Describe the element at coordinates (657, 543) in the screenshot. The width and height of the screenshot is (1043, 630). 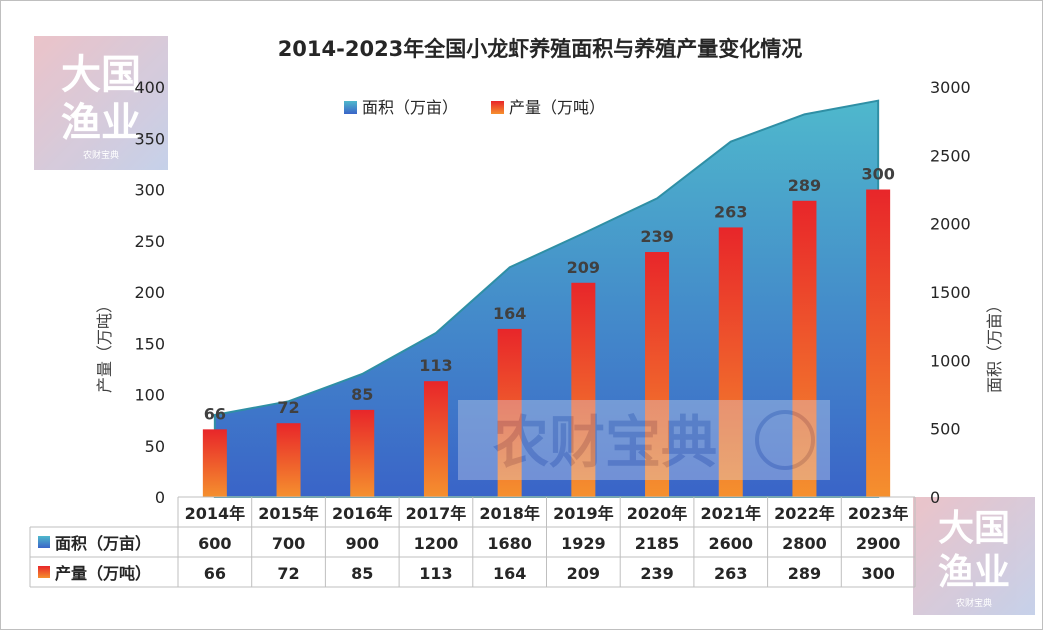
I see `table-cell-0-6: 2185` at that location.